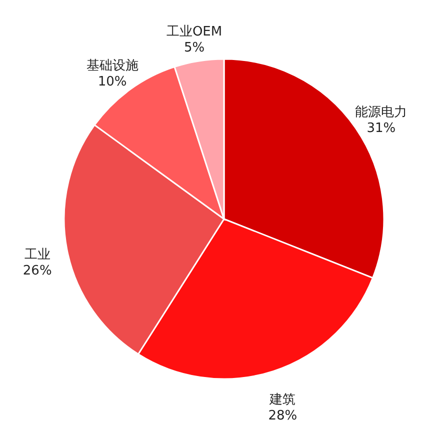 The image size is (448, 438). I want to click on slice-label: 基础设施, so click(112, 66).